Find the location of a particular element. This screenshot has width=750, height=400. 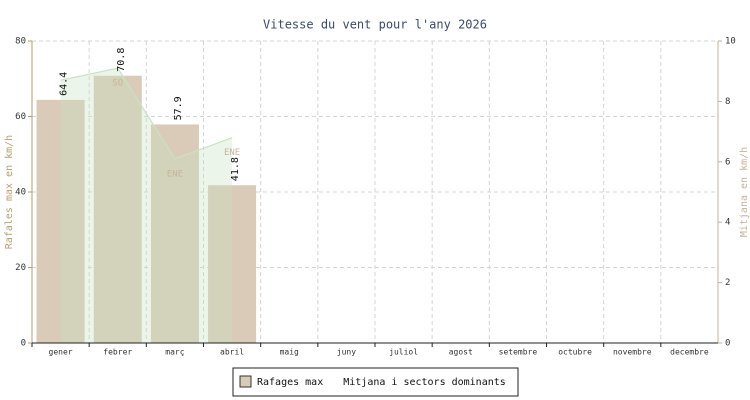

y-axis-title: Rafales max en km/h is located at coordinates (9, 192).